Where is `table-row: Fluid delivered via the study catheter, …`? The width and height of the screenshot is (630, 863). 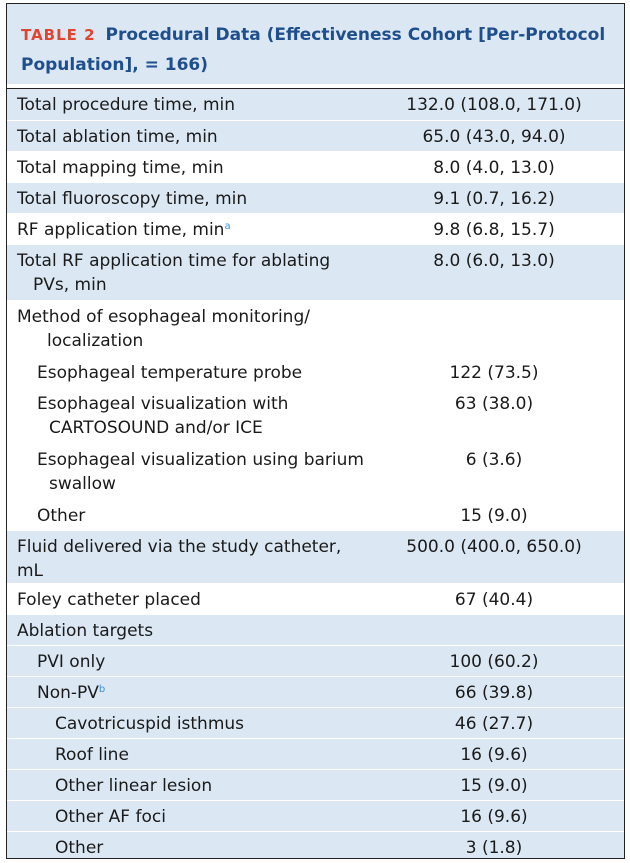
table-row: Fluid delivered via the study catheter, … is located at coordinates (315, 557).